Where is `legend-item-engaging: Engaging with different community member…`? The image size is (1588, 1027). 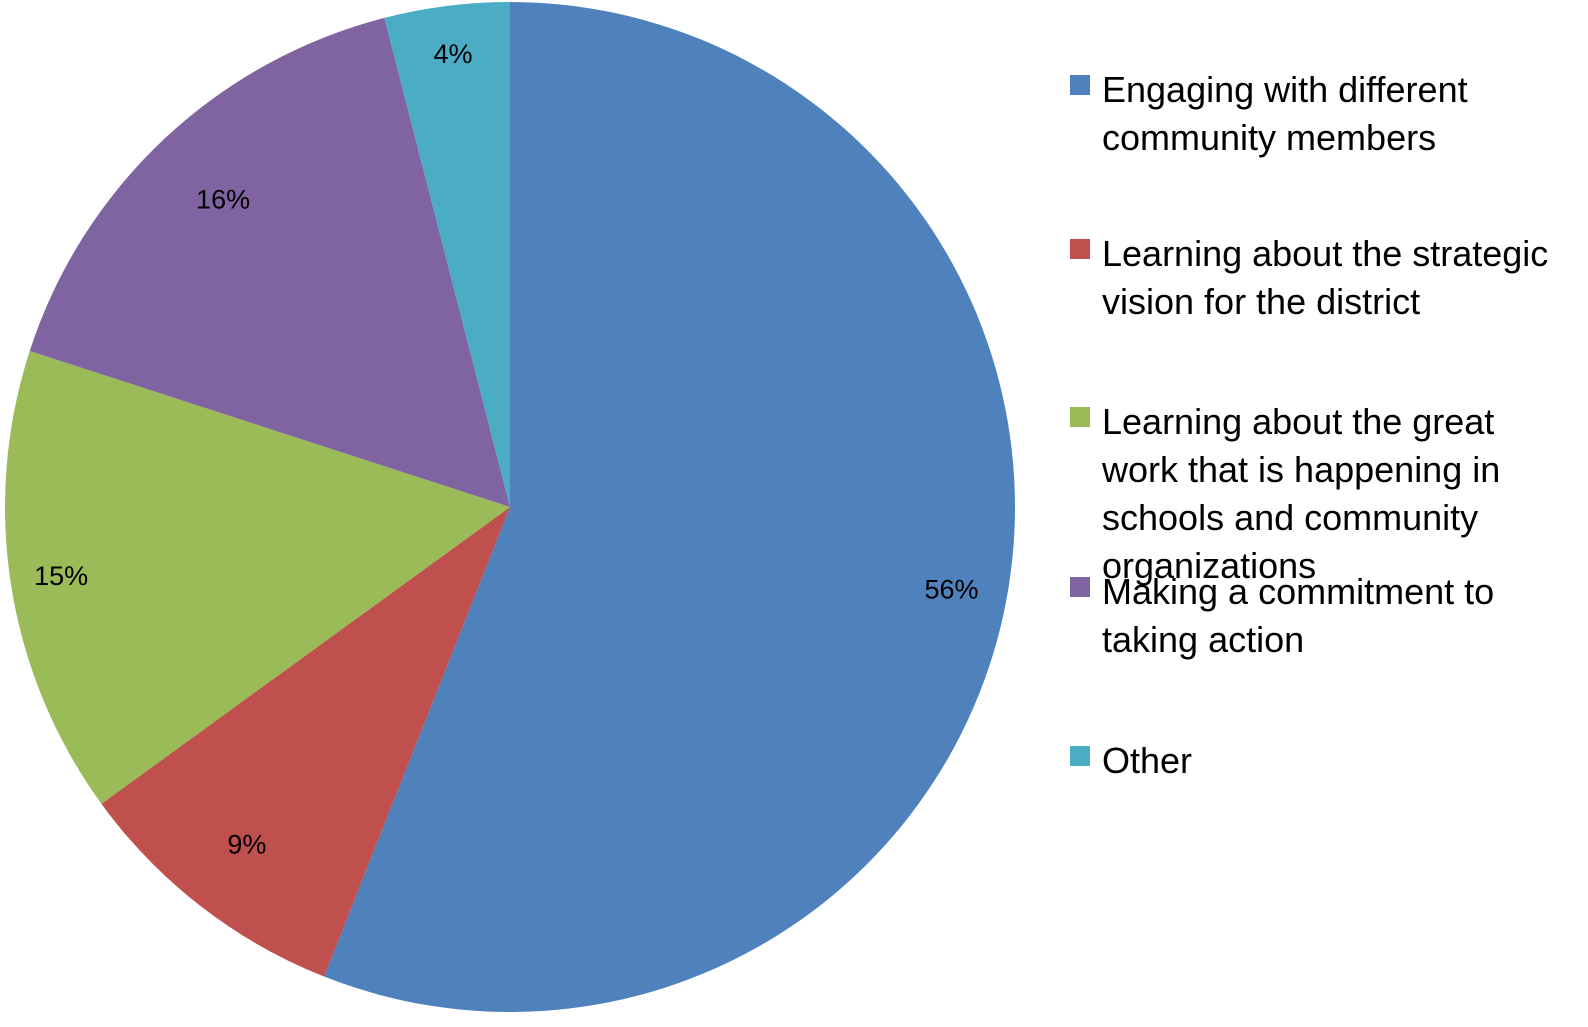 legend-item-engaging: Engaging with different community member… is located at coordinates (1321, 114).